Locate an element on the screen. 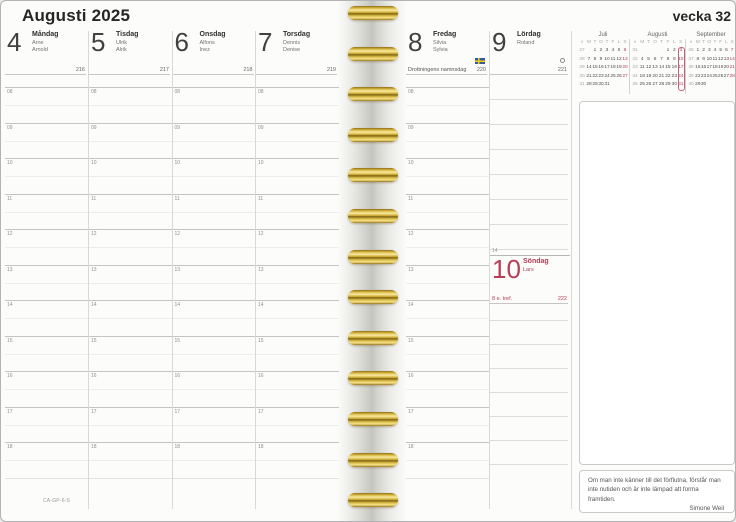 Image resolution: width=736 pixels, height=522 pixels. nameday-label: Silvia is located at coordinates (440, 43).